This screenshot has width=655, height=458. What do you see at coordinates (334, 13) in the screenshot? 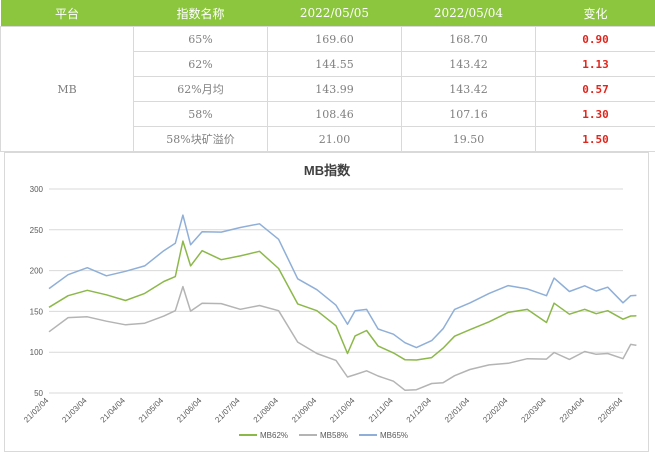
I see `header-date-1: 2022/05/05` at bounding box center [334, 13].